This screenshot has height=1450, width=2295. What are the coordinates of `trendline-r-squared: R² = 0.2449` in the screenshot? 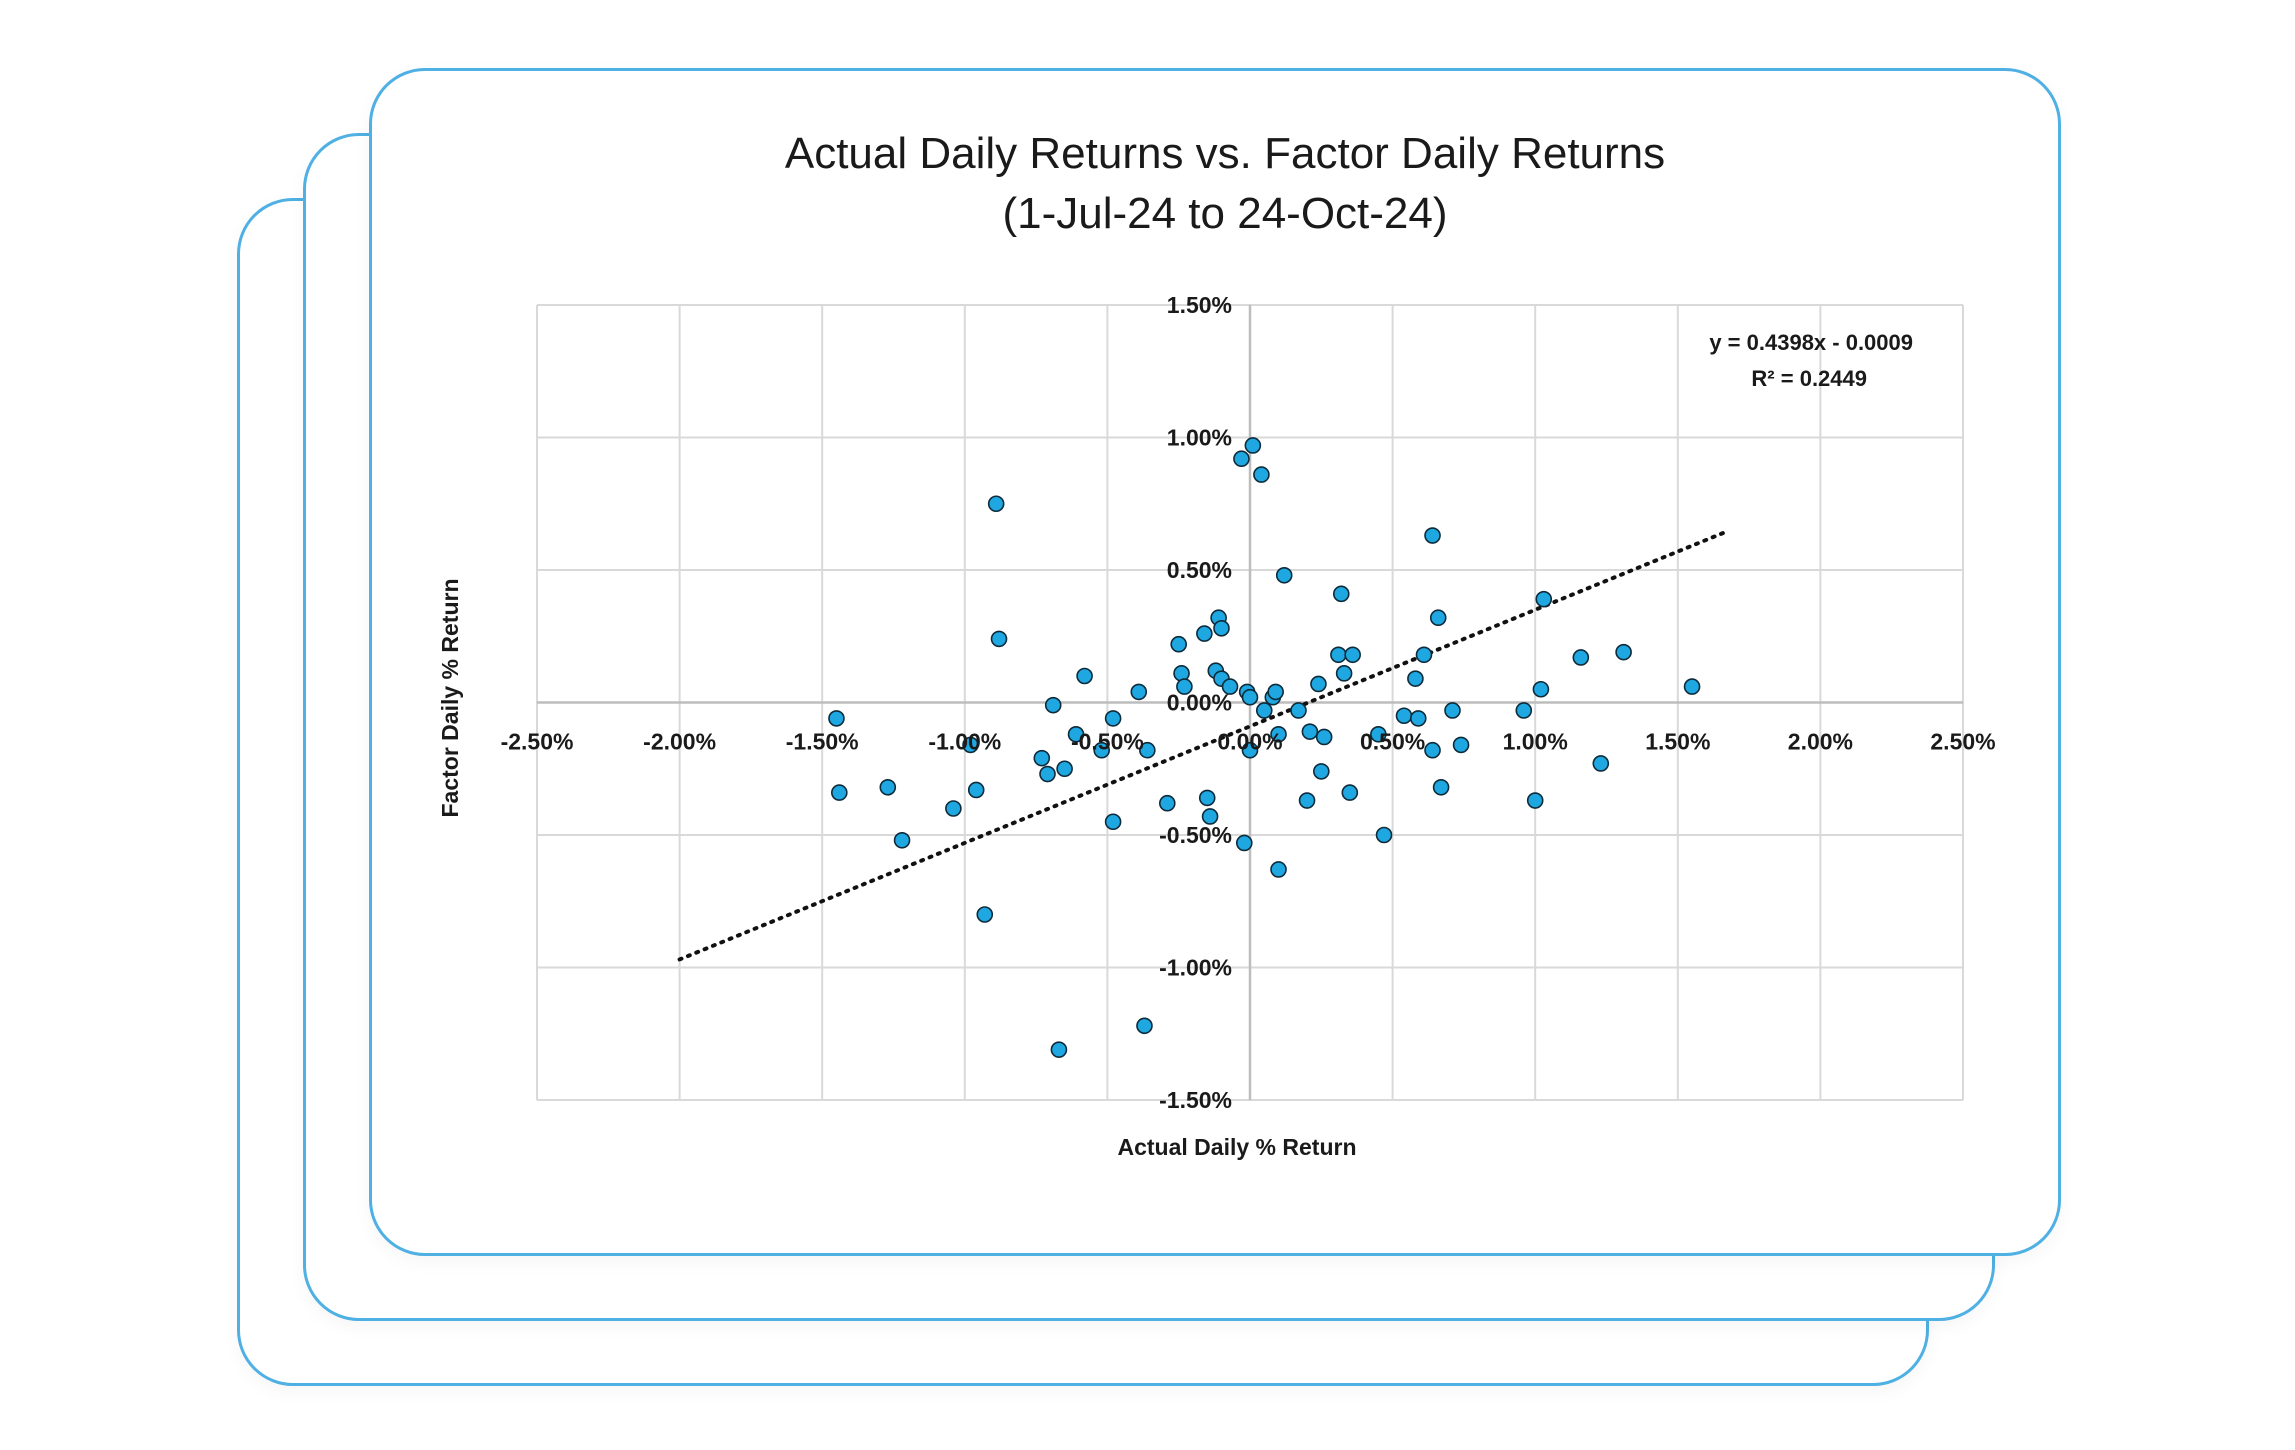 It's located at (1809, 378).